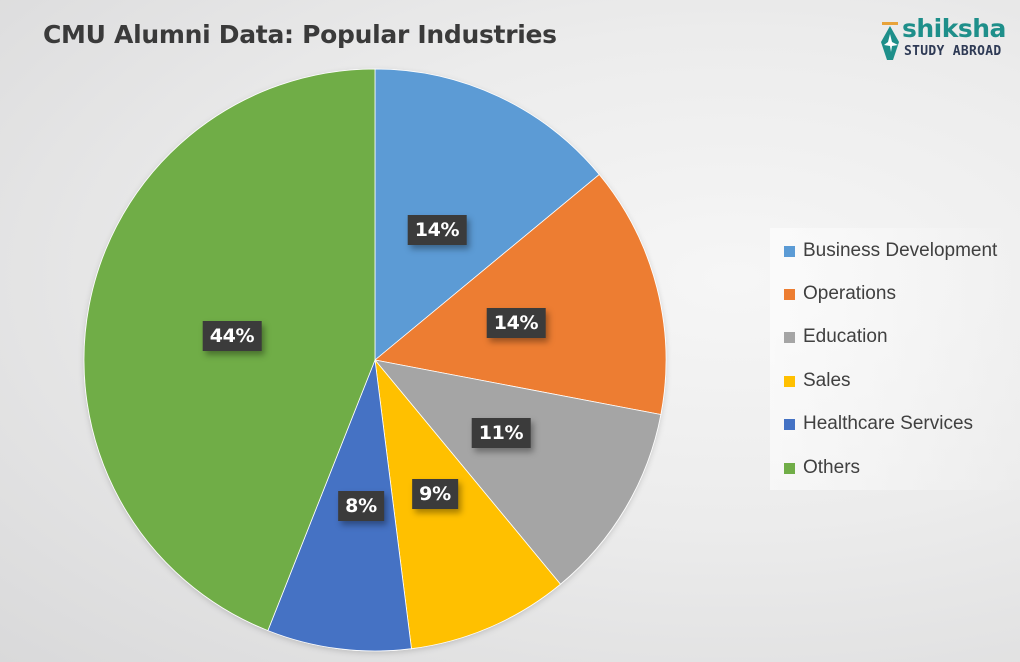  I want to click on shiksha-logo: shiksha STUDY ABROAD, so click(948, 40).